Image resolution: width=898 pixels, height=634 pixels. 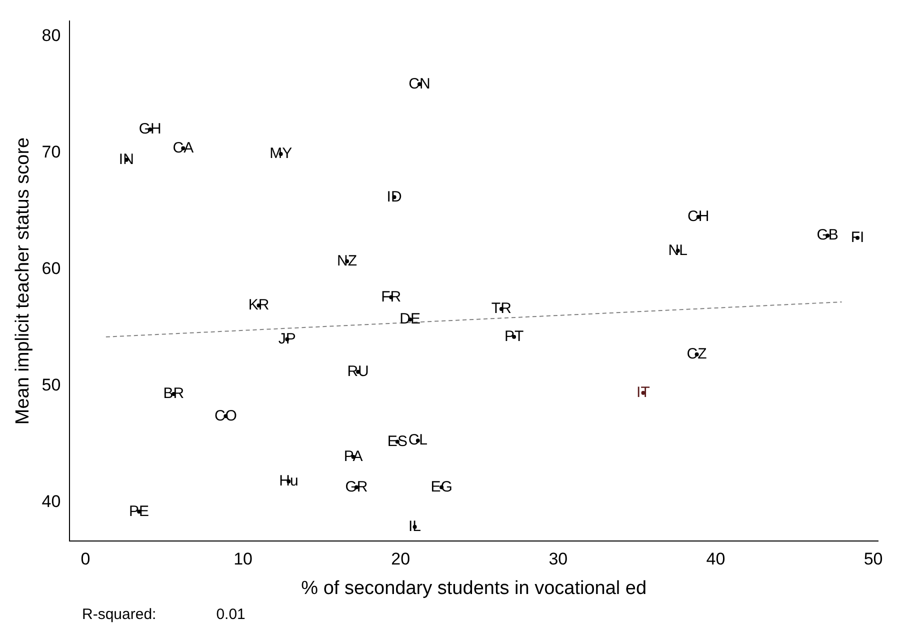 What do you see at coordinates (231, 614) in the screenshot?
I see `text: 0.01` at bounding box center [231, 614].